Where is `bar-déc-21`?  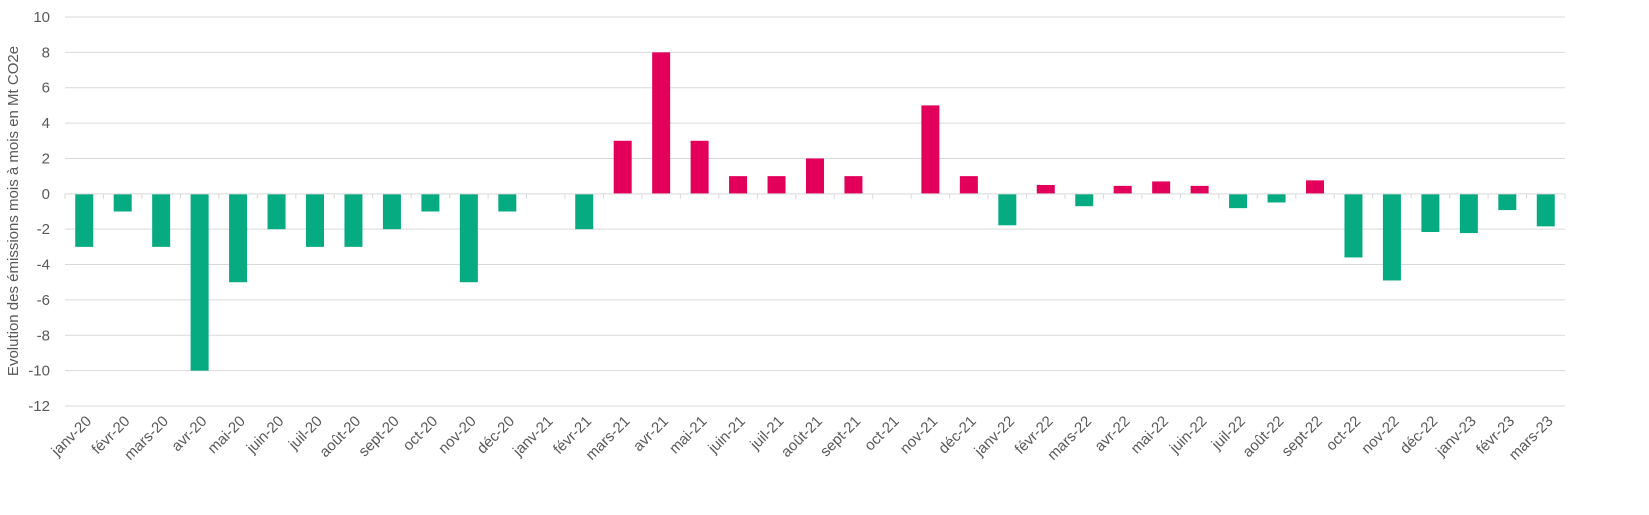 bar-déc-21 is located at coordinates (968, 185).